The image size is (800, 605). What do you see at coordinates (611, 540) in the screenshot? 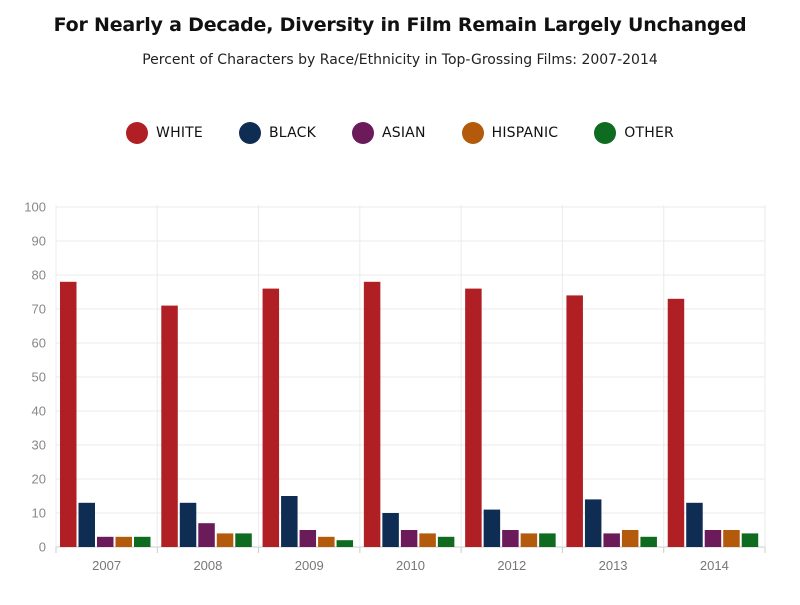
I see `bar-asian-2013` at bounding box center [611, 540].